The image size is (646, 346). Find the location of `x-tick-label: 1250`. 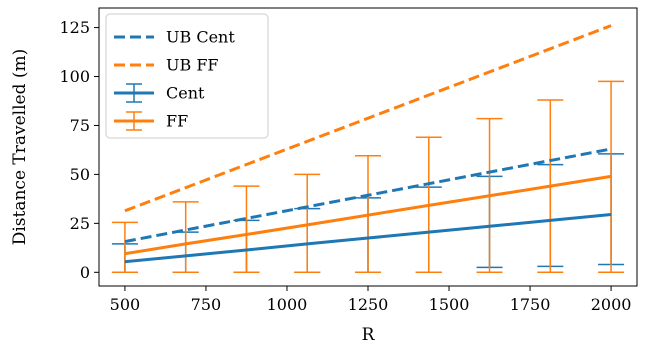

x-tick-label: 1250 is located at coordinates (368, 304).